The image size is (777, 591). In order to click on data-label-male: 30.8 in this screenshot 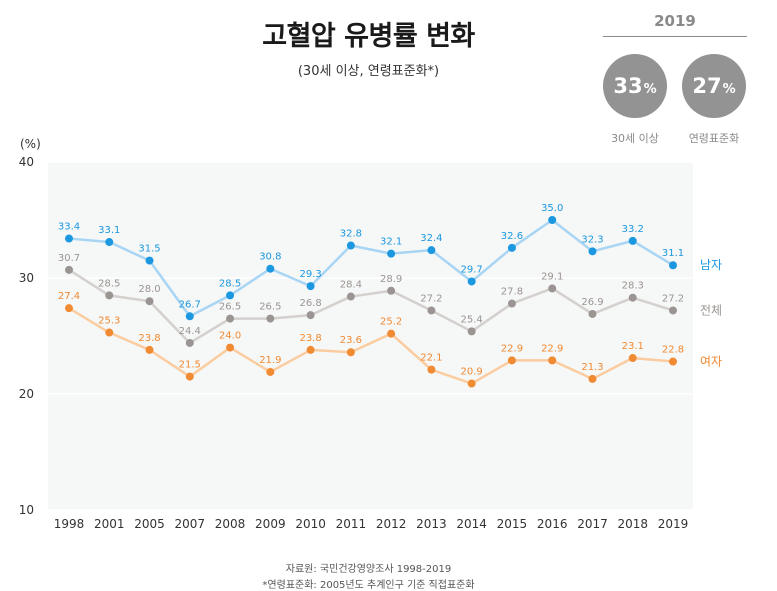, I will do `click(270, 257)`.